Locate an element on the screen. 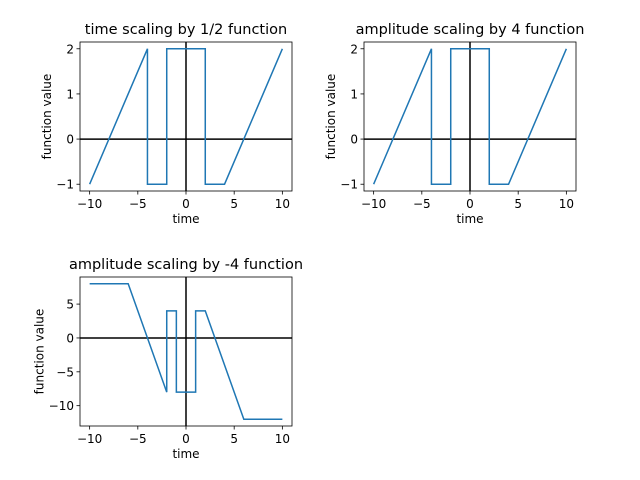 This screenshot has width=640, height=480. chart-title: amplitude scaling by 4 function is located at coordinates (470, 30).